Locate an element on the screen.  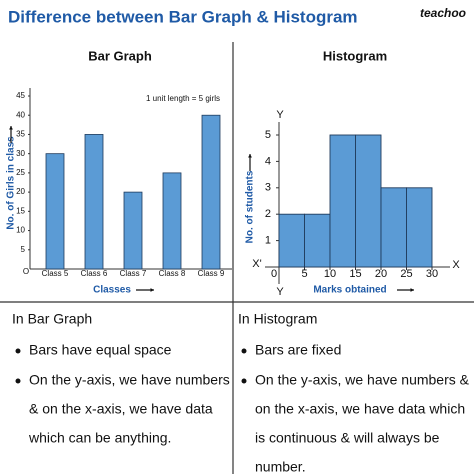
y-tick-label: 1 is located at coordinates (268, 241).